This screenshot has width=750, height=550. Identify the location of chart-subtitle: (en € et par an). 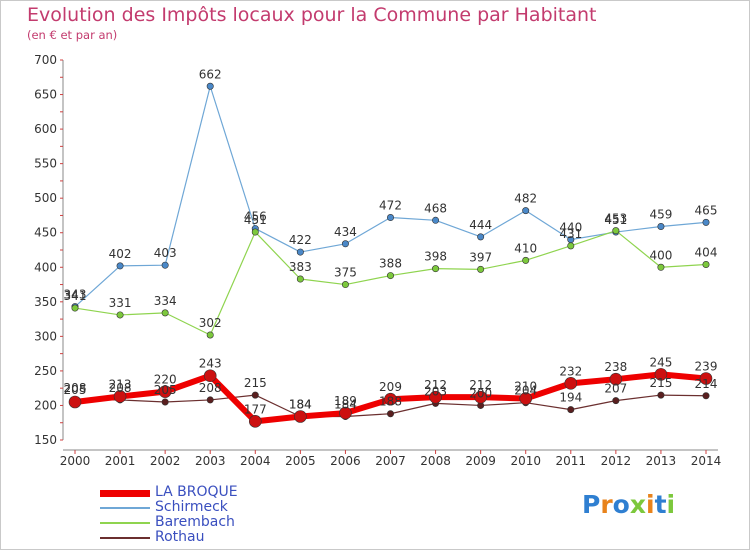
(72, 35).